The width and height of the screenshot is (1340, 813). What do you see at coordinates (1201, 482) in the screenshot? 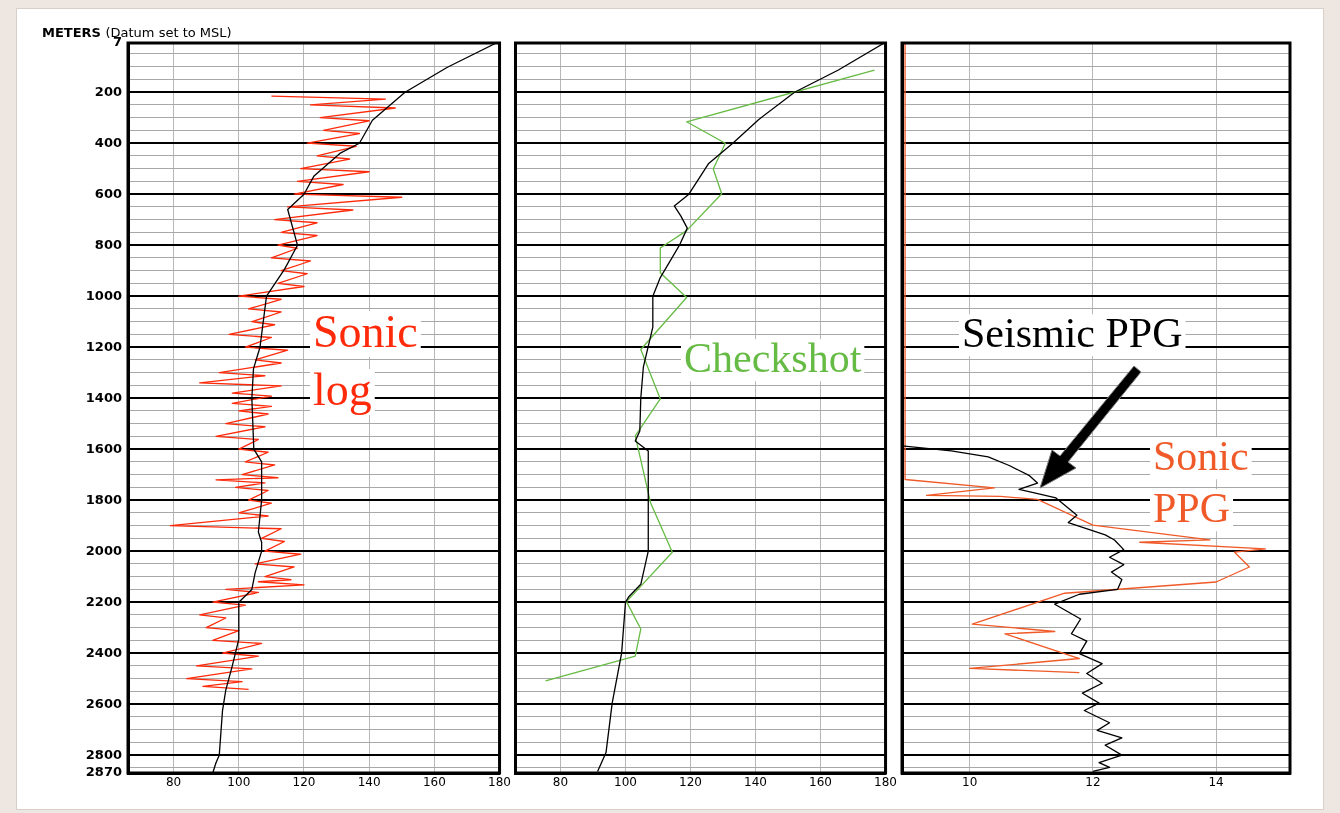
I see `series-label: Sonic PPG` at bounding box center [1201, 482].